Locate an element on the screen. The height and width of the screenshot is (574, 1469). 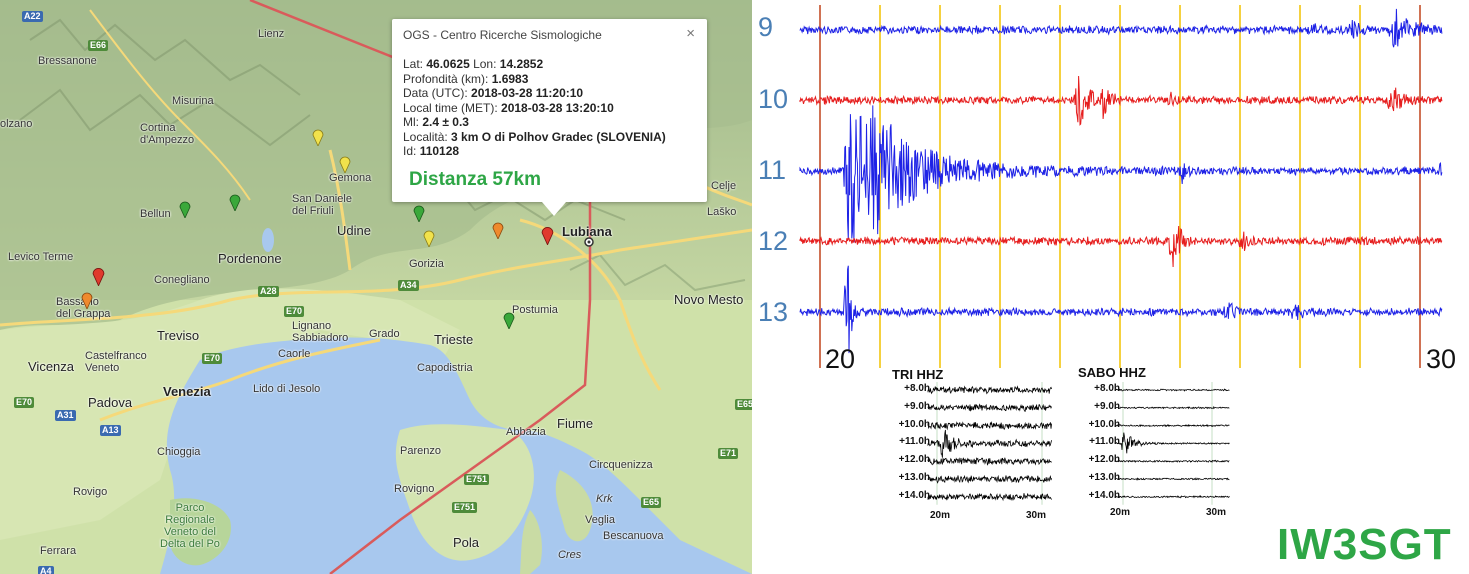
place-abbazia: Abbazia is located at coordinates (526, 432).